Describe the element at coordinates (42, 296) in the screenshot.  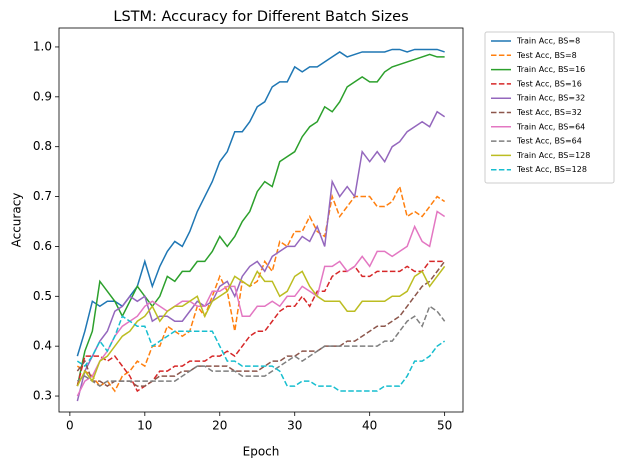
I see `y-tick-label: 0.5` at that location.